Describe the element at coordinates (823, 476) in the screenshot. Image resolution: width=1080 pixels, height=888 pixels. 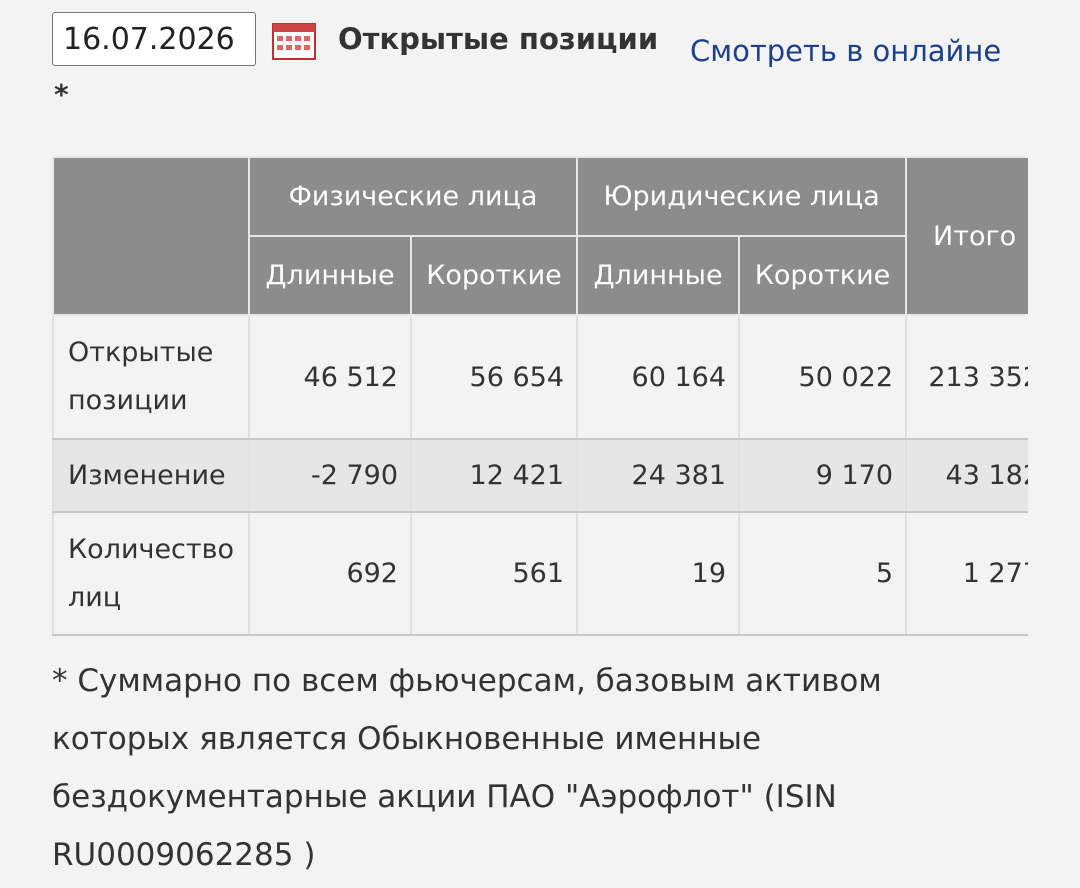
I see `cell-value: 9 170` at that location.